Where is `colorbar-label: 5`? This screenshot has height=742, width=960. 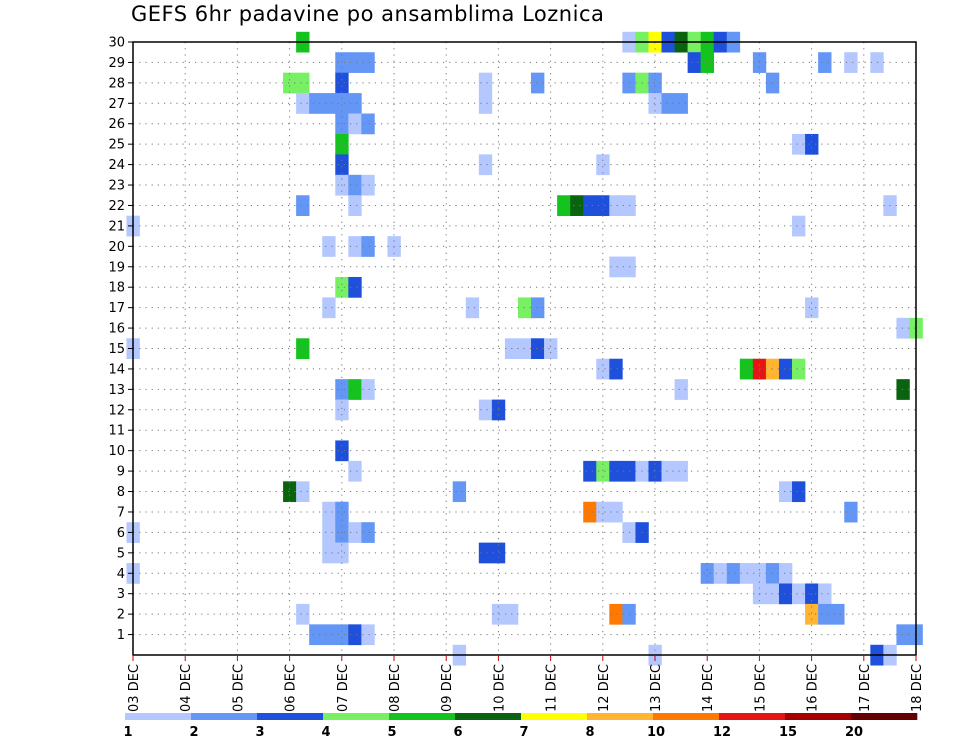 colorbar-label: 5 is located at coordinates (391, 732).